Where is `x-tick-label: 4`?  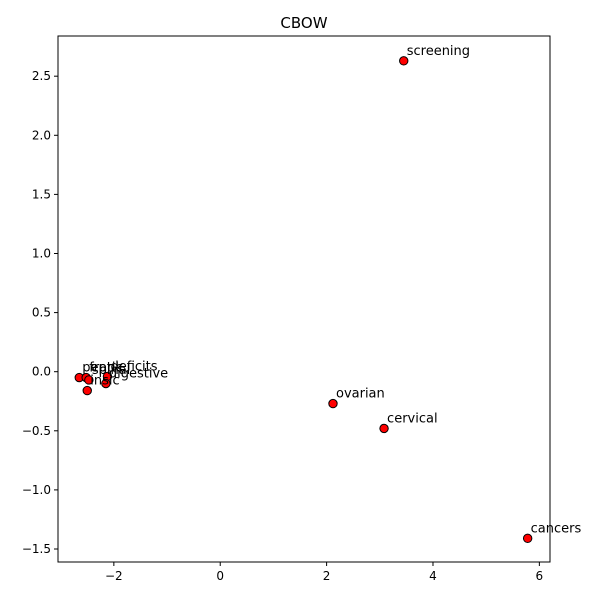
x-tick-label: 4 is located at coordinates (433, 576).